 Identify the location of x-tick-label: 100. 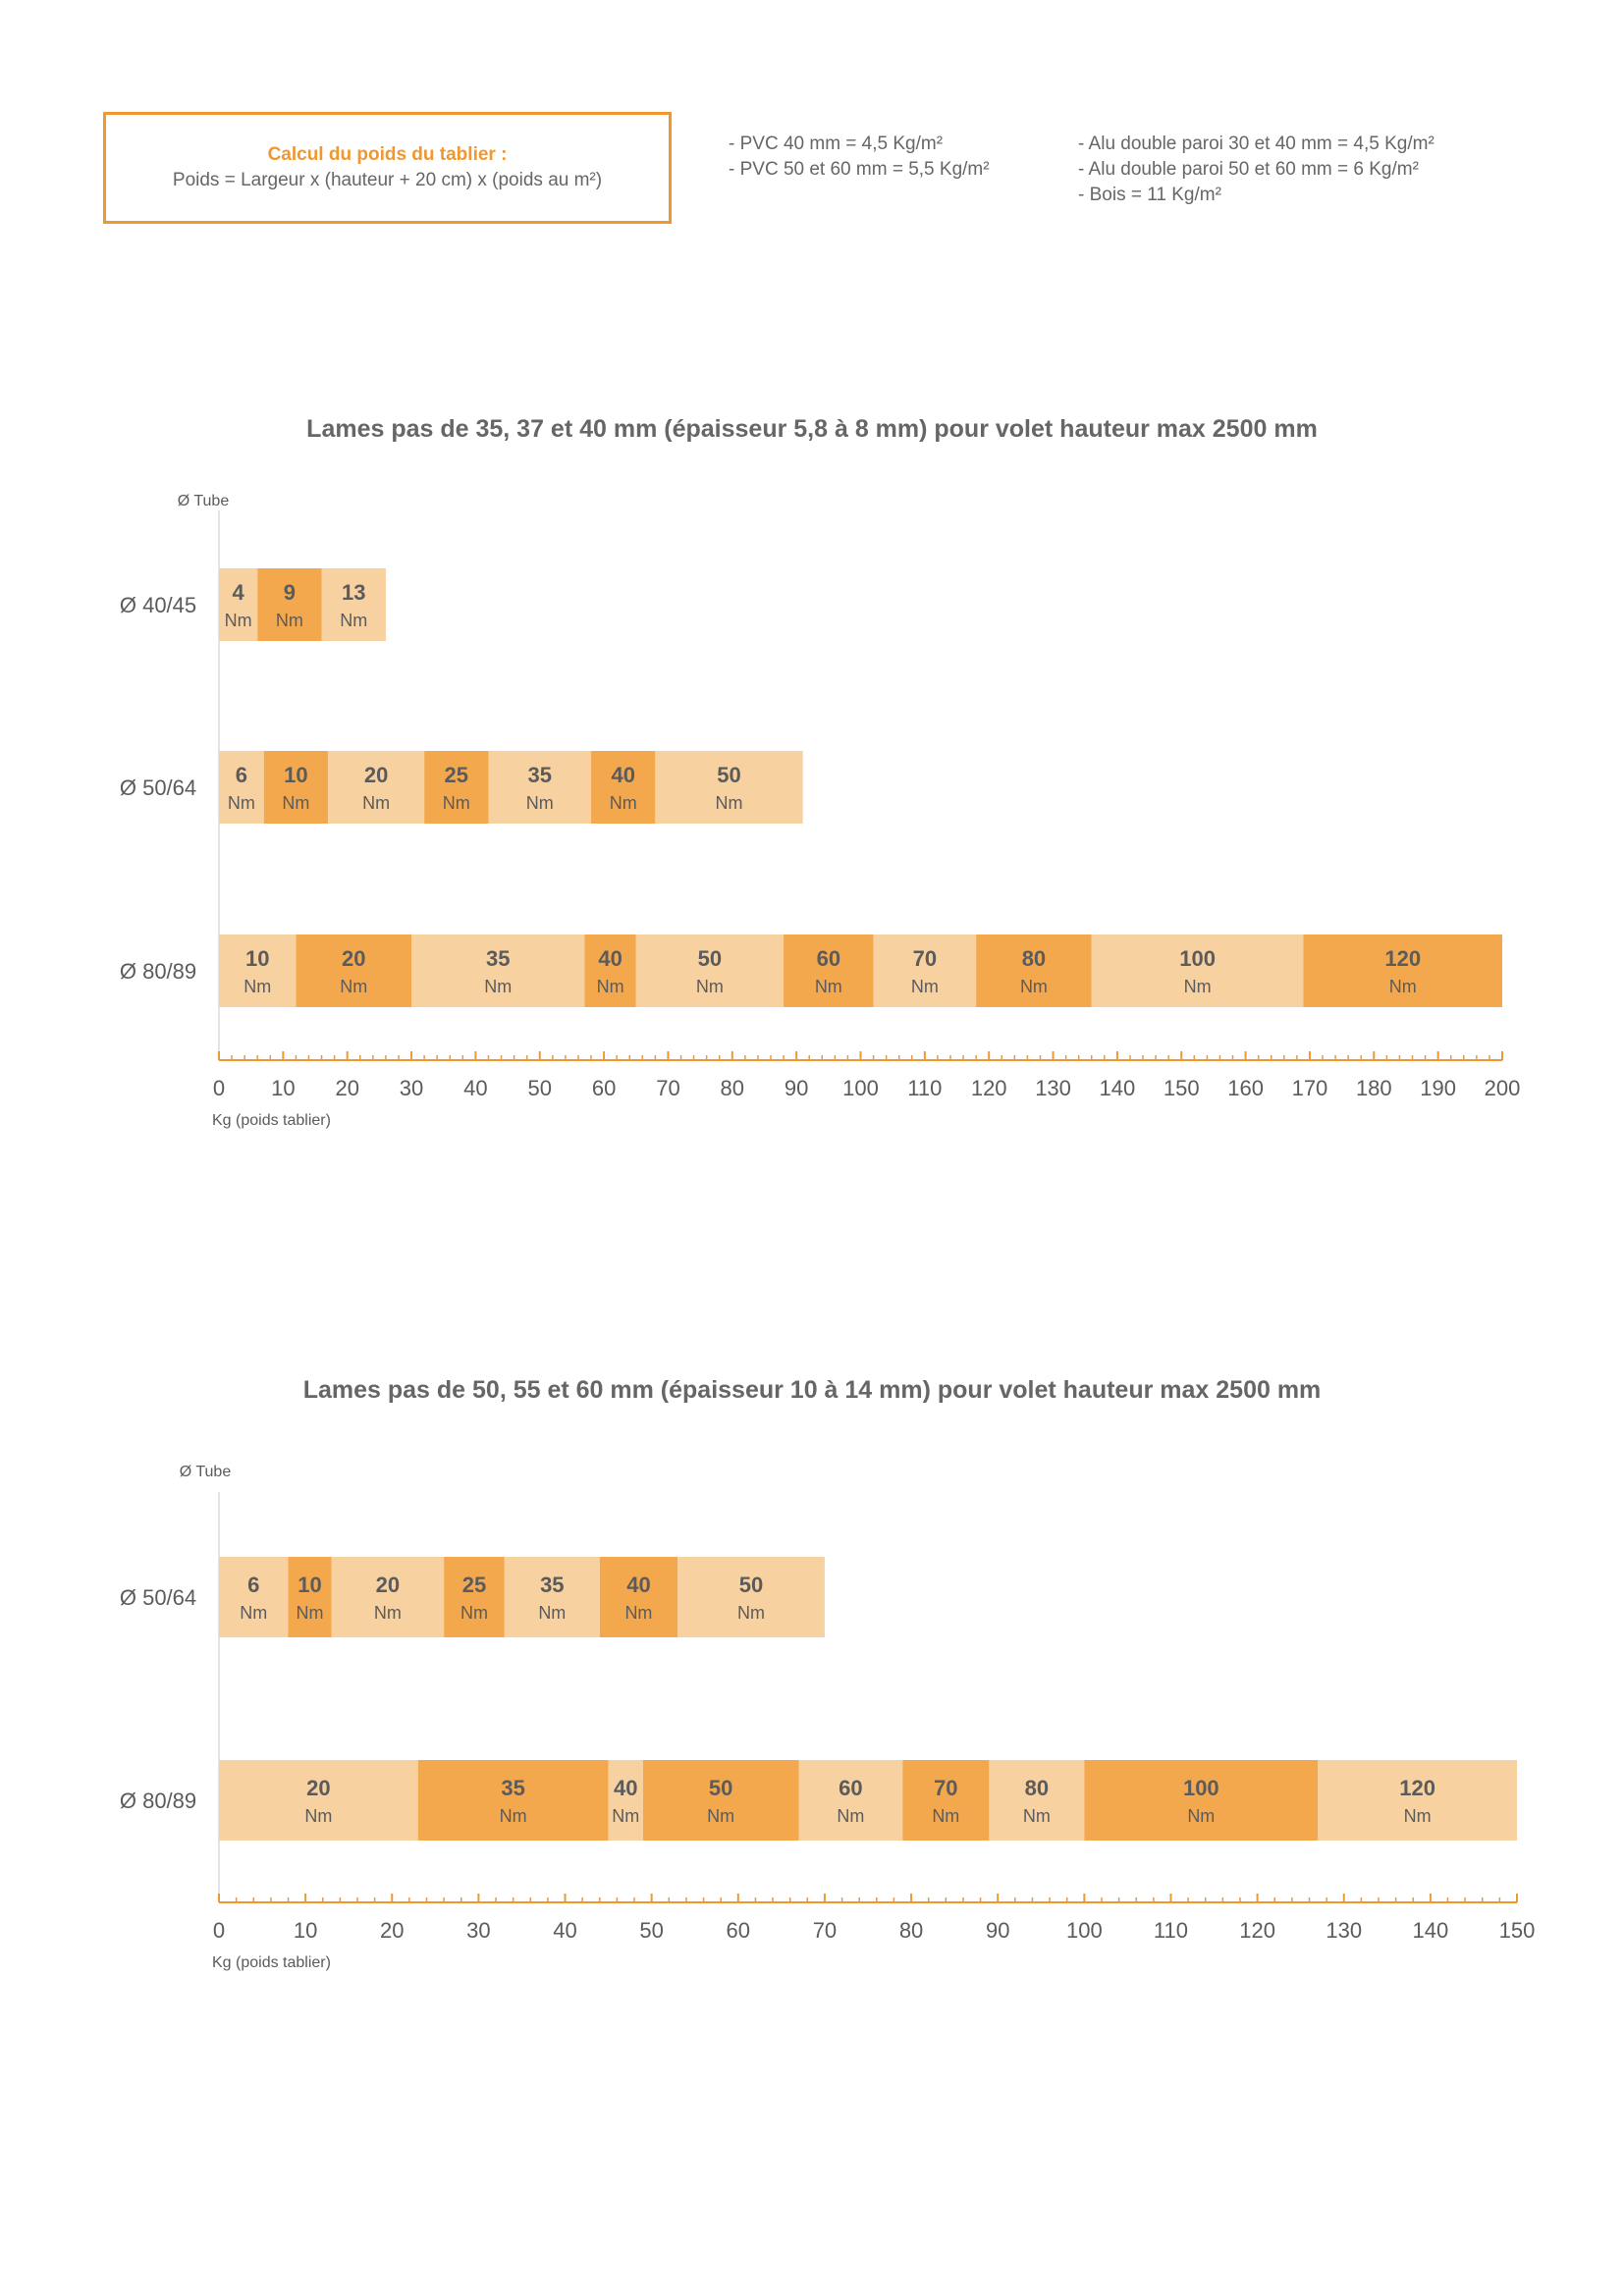
(1084, 1930).